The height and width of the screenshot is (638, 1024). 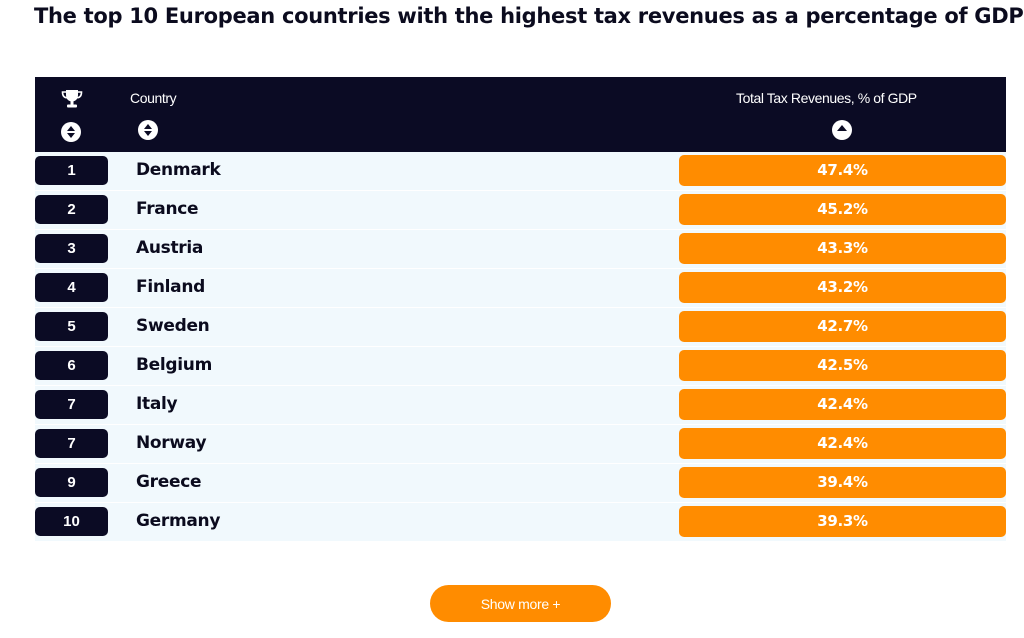 What do you see at coordinates (842, 365) in the screenshot?
I see `tax-revenue-bar: 42.5%` at bounding box center [842, 365].